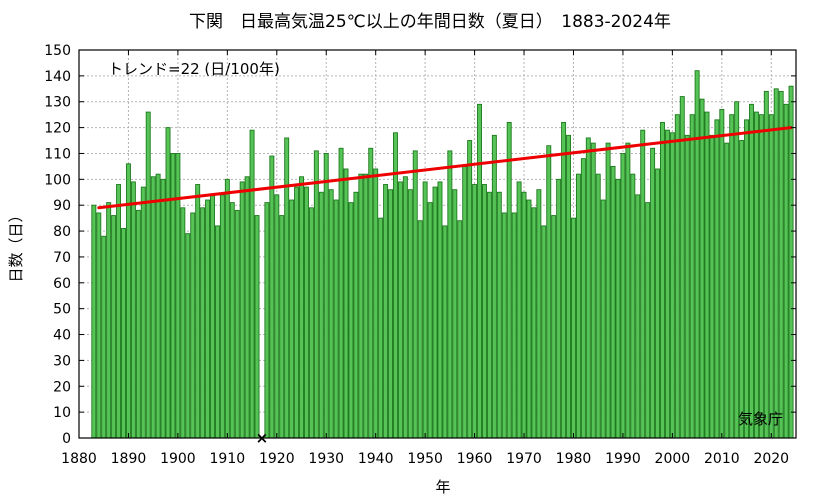 Image resolution: width=833 pixels, height=498 pixels. I want to click on y-tick-label: 70, so click(62, 258).